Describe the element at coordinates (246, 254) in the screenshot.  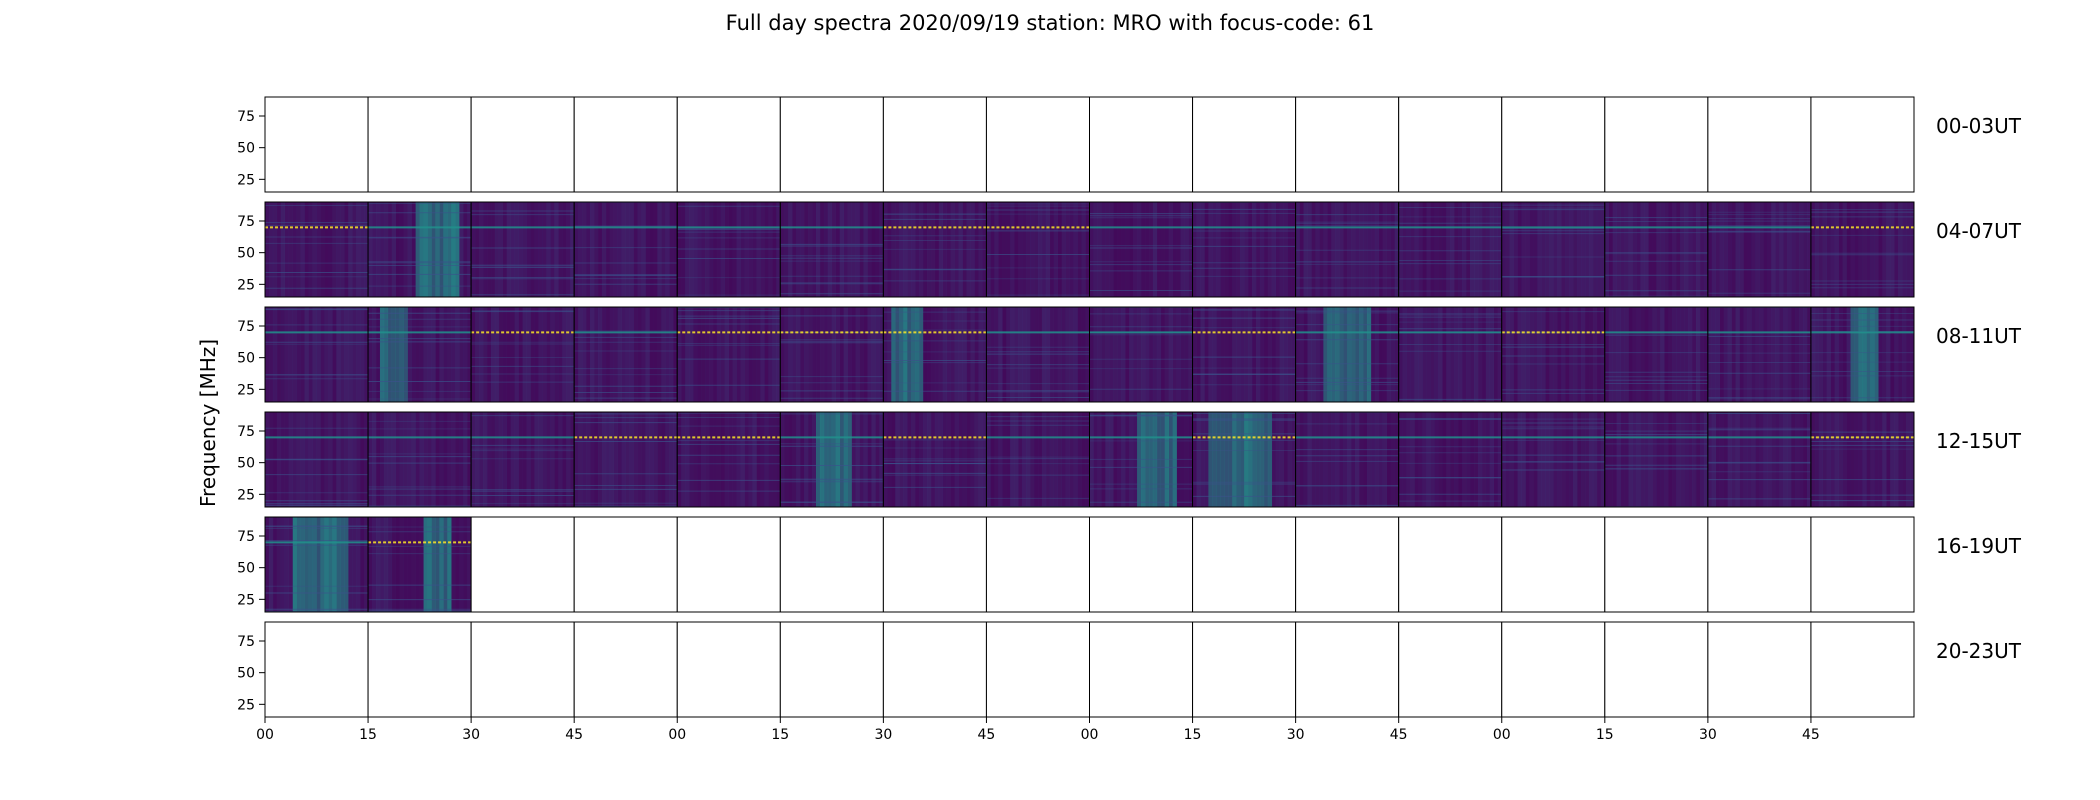
I see `y-tick-label: 50` at that location.